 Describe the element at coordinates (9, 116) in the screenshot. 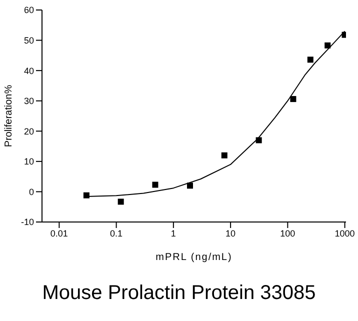

I see `y-axis-title: Proliferation%` at that location.